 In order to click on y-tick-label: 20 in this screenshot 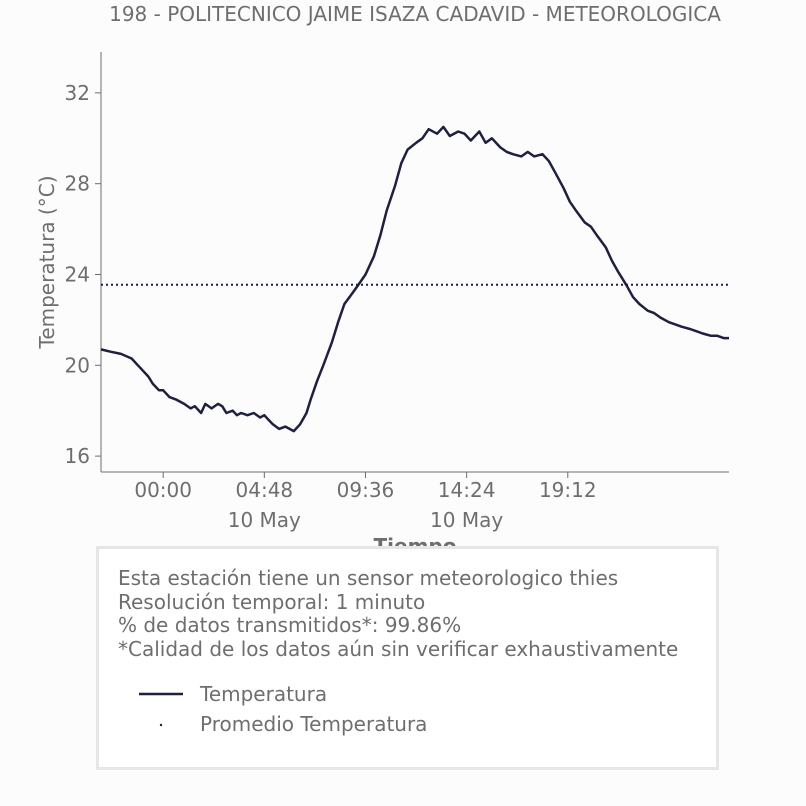, I will do `click(77, 365)`.